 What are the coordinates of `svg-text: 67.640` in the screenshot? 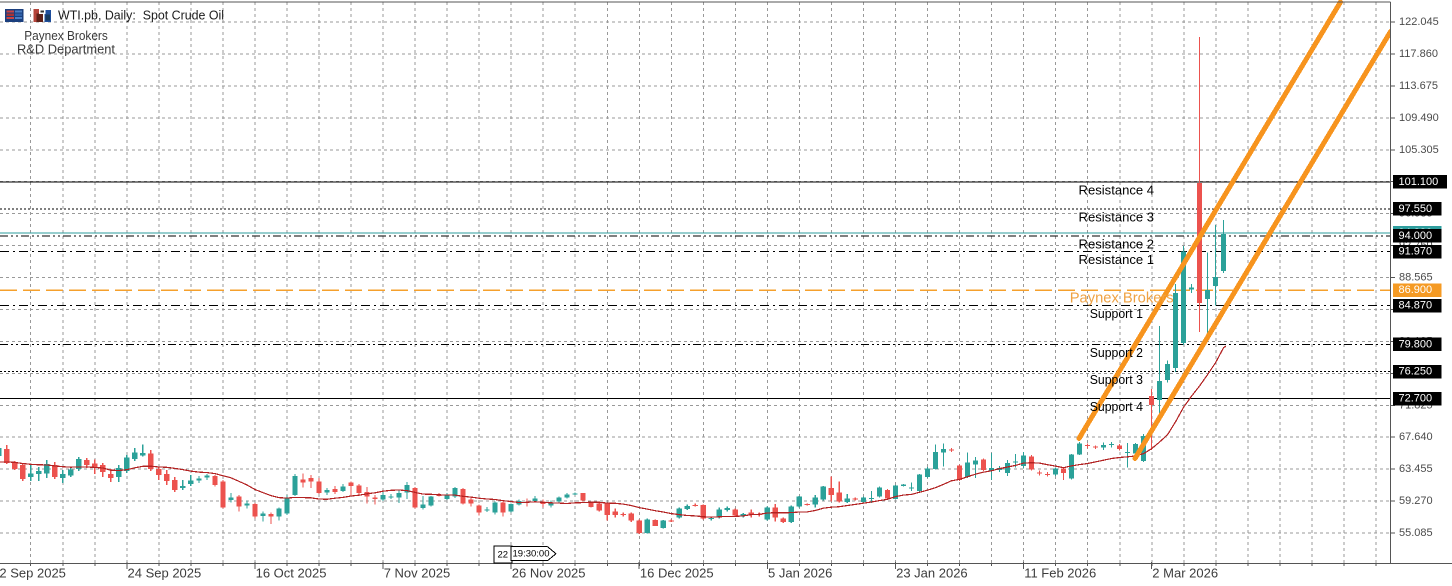 It's located at (1416, 437).